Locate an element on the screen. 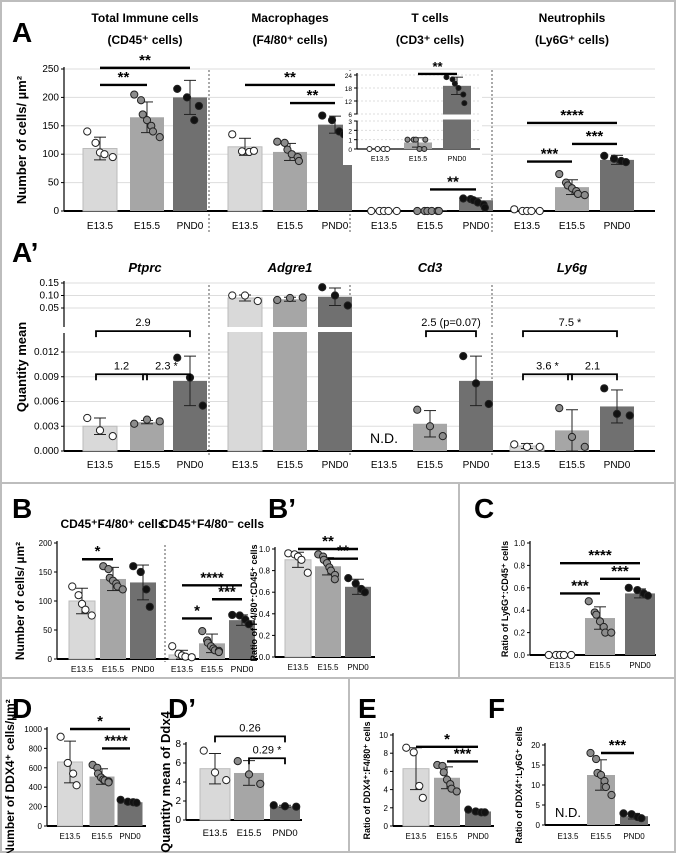  chart-title: Adgre1 is located at coordinates (290, 267).